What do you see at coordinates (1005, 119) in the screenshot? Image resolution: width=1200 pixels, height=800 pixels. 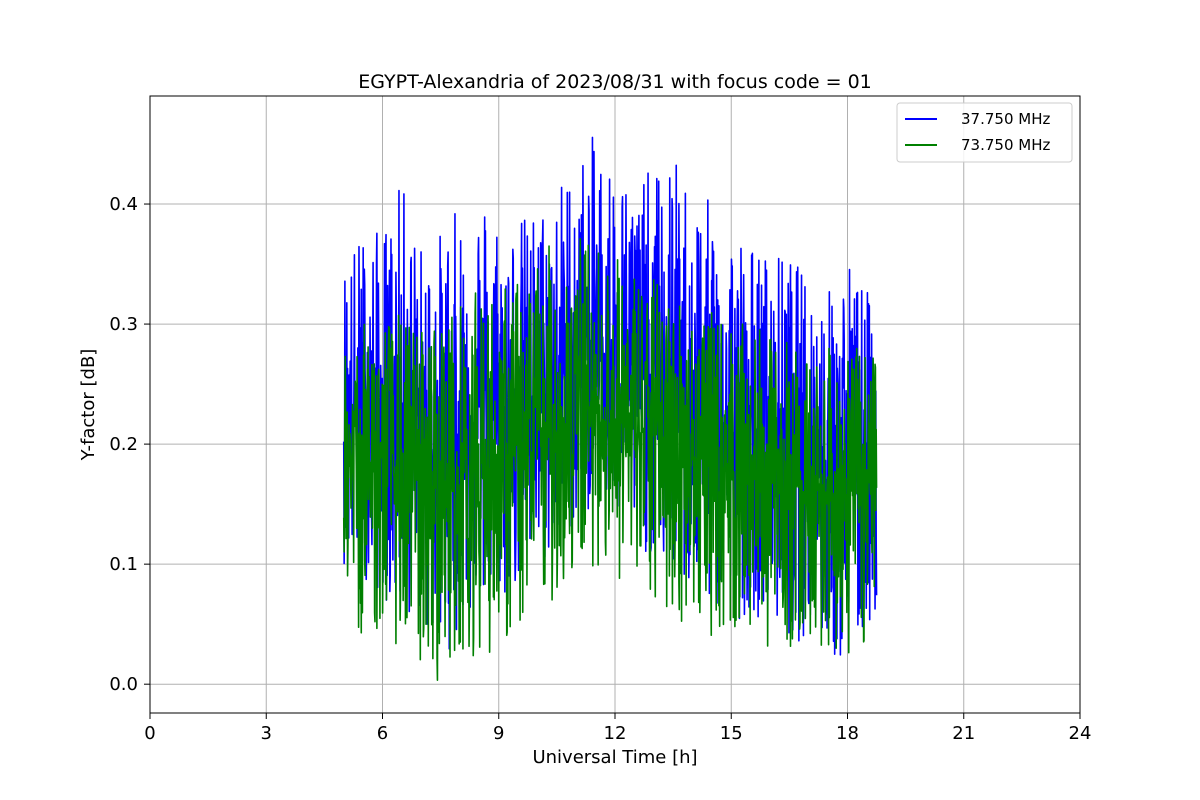 I see `legend-label: 37.750 MHz` at bounding box center [1005, 119].